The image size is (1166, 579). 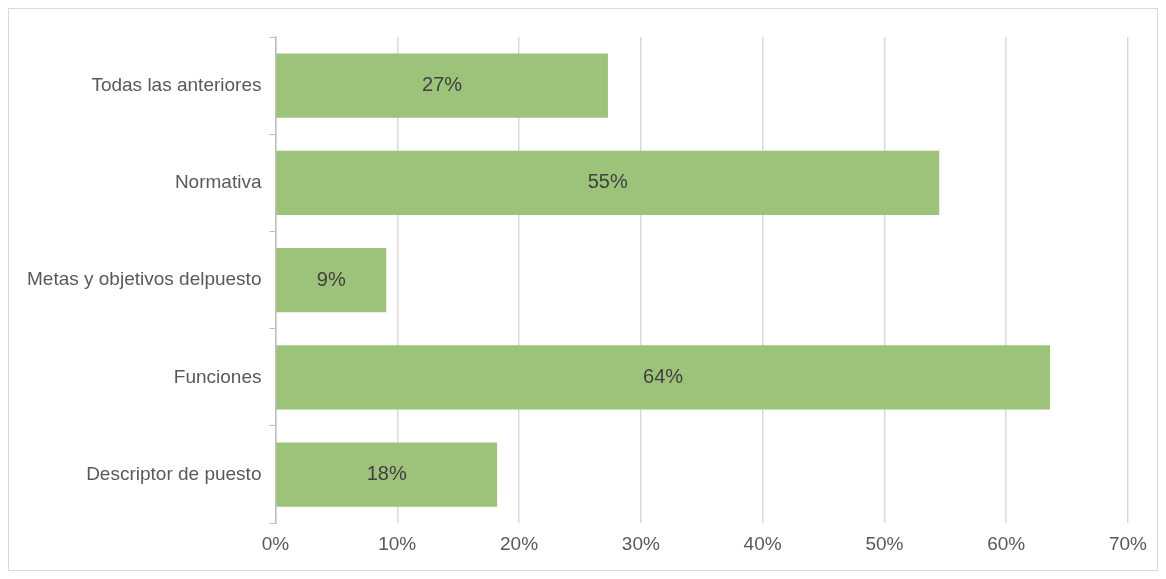 I want to click on y-tick-label: Metas y objetivos delpuesto, so click(x=144, y=279).